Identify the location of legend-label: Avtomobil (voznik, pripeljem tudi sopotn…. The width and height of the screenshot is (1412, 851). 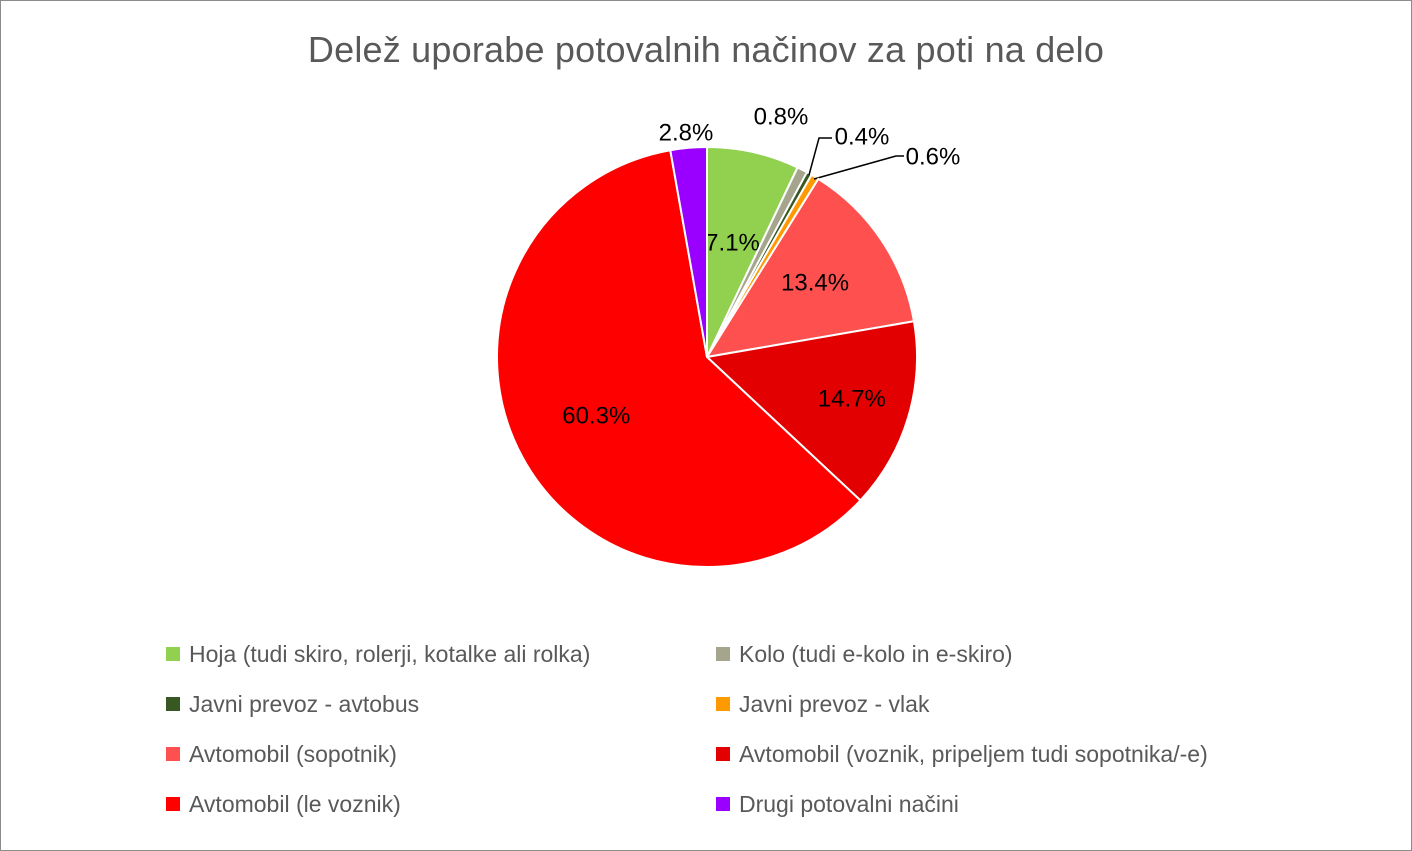
(973, 753).